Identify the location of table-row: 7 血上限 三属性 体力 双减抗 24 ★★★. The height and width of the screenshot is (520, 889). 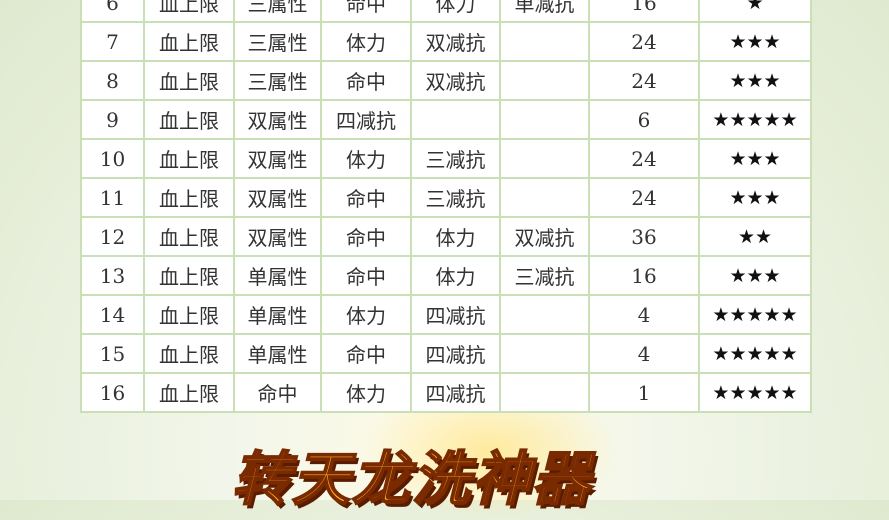
(446, 41).